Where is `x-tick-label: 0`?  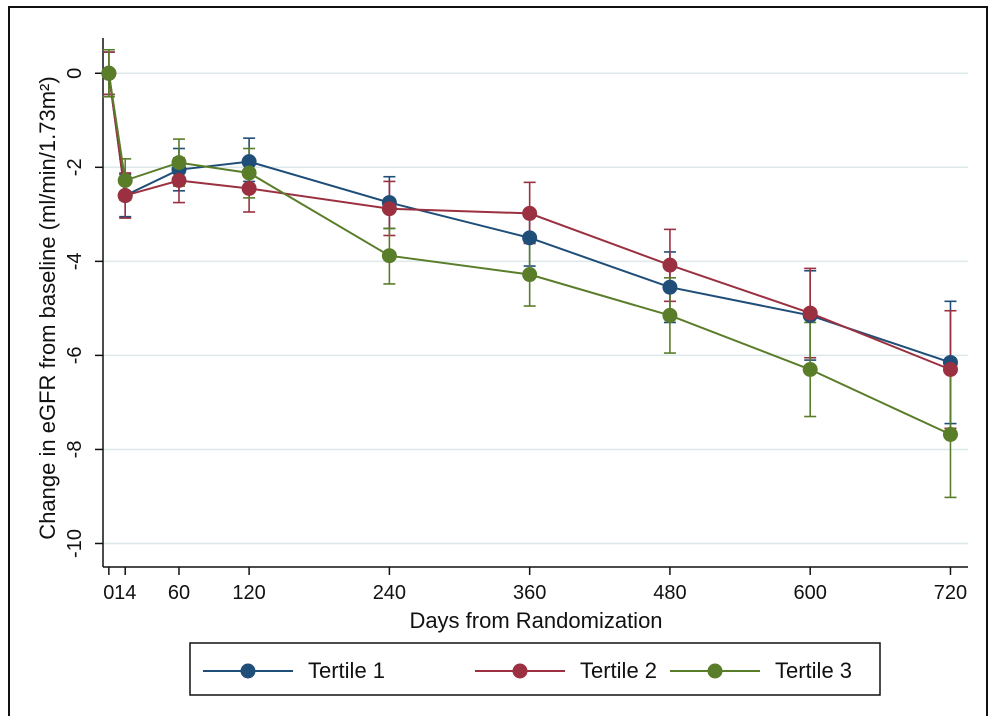
x-tick-label: 0 is located at coordinates (108, 593).